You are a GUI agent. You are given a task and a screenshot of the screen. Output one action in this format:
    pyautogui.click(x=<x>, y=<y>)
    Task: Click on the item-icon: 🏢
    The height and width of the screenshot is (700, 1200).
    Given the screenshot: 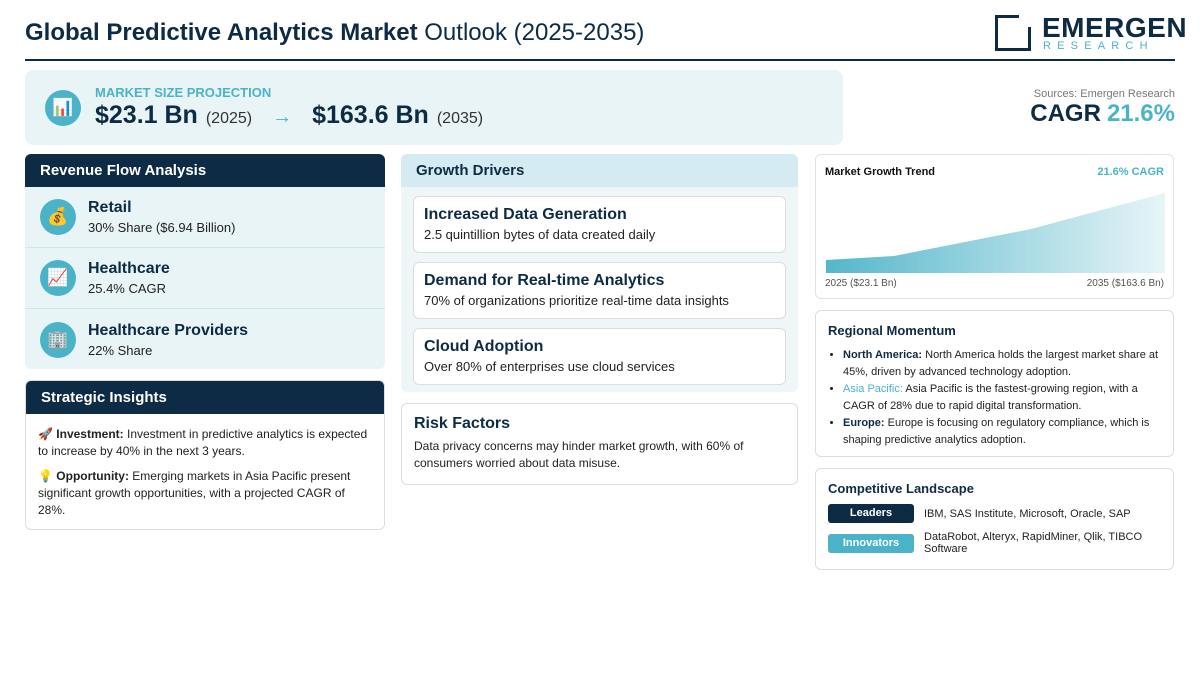 What is the action you would take?
    pyautogui.click(x=58, y=339)
    